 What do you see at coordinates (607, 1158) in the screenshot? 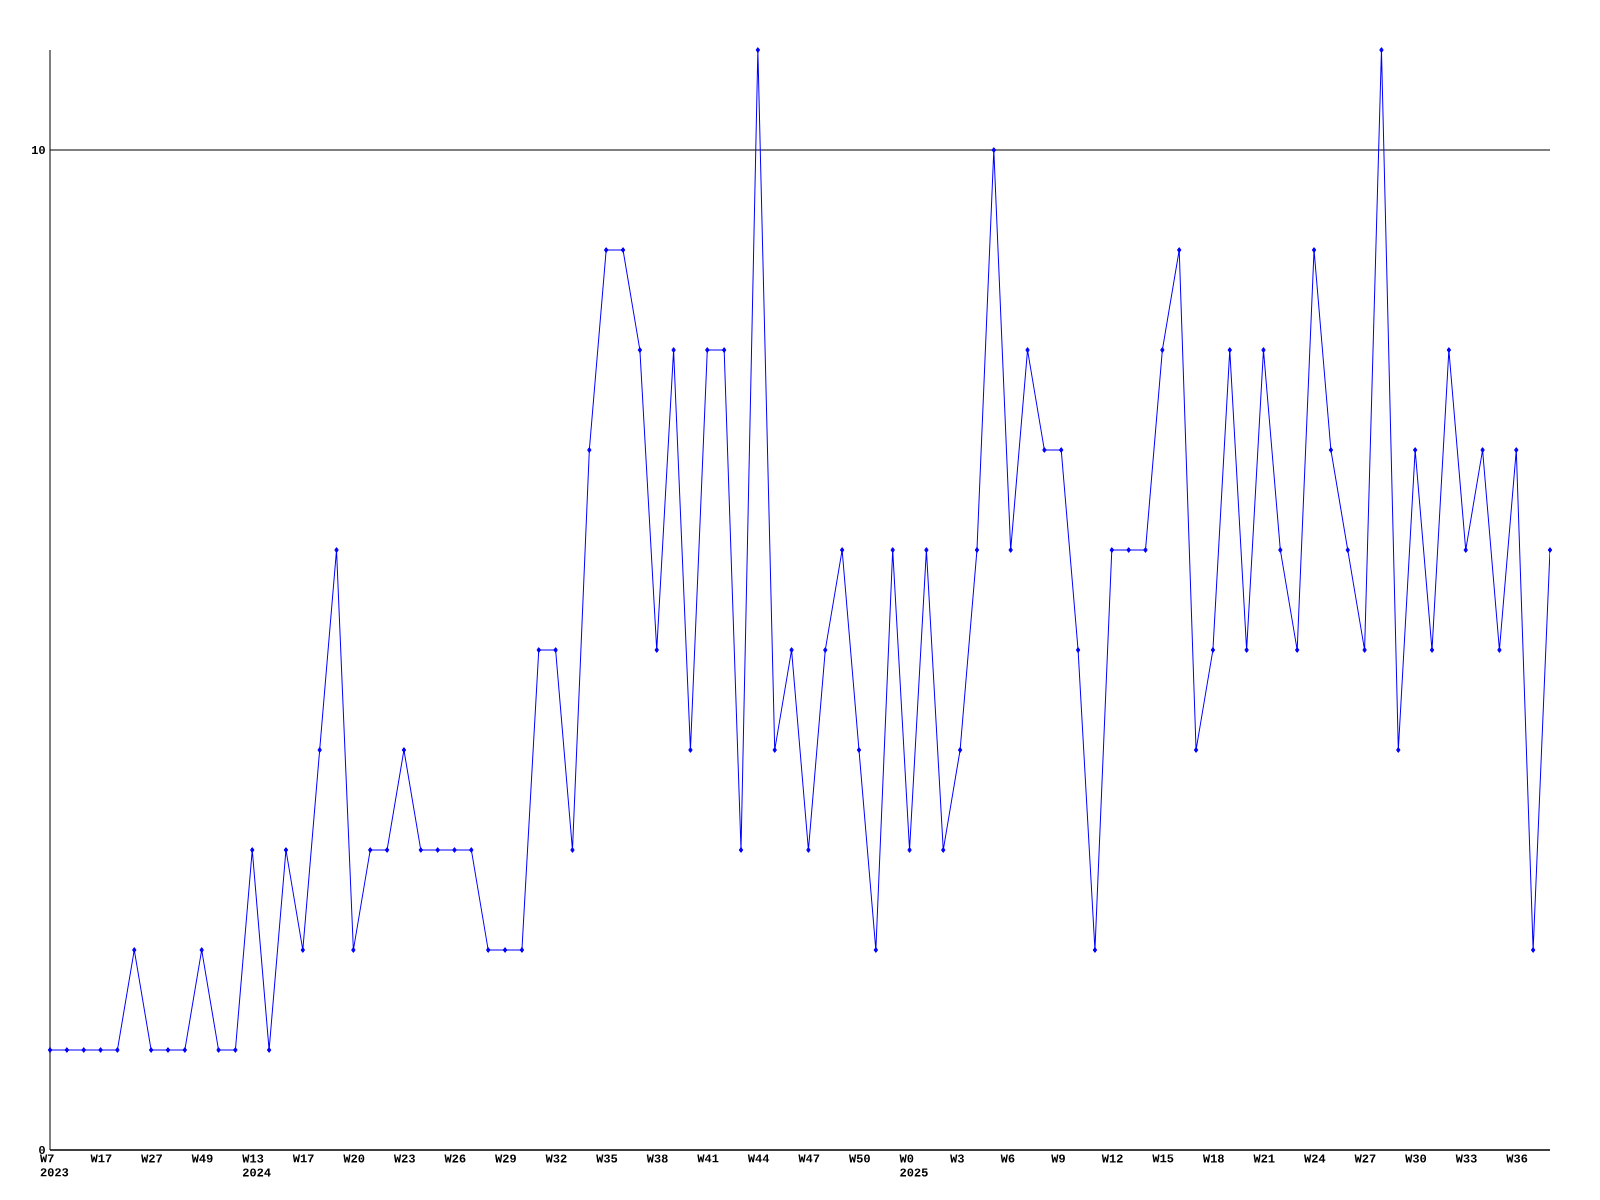
I see `x-tick-label: W35` at bounding box center [607, 1158].